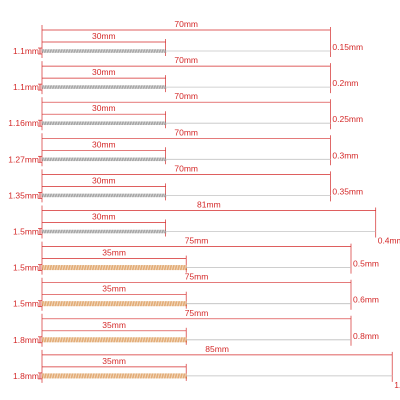  I want to click on coil-diameter-label: 1.16mm, so click(23, 123).